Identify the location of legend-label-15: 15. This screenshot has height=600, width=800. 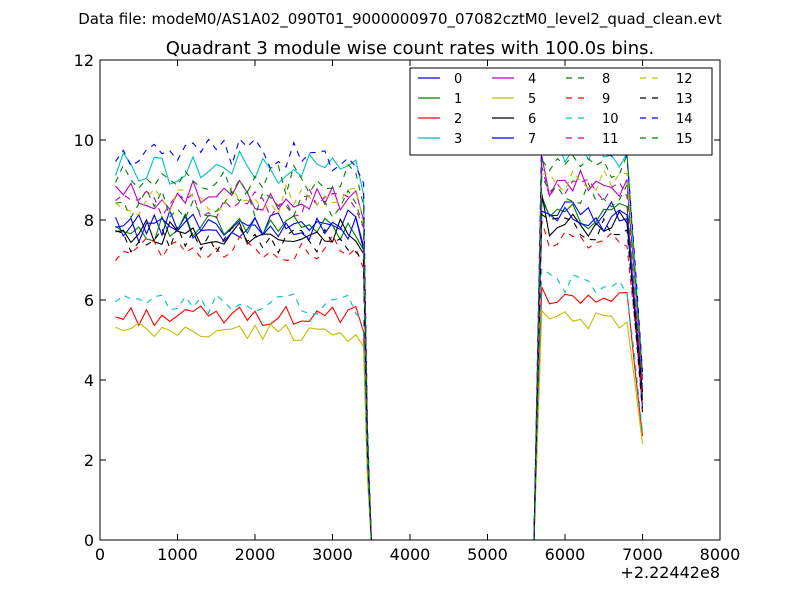
(684, 139).